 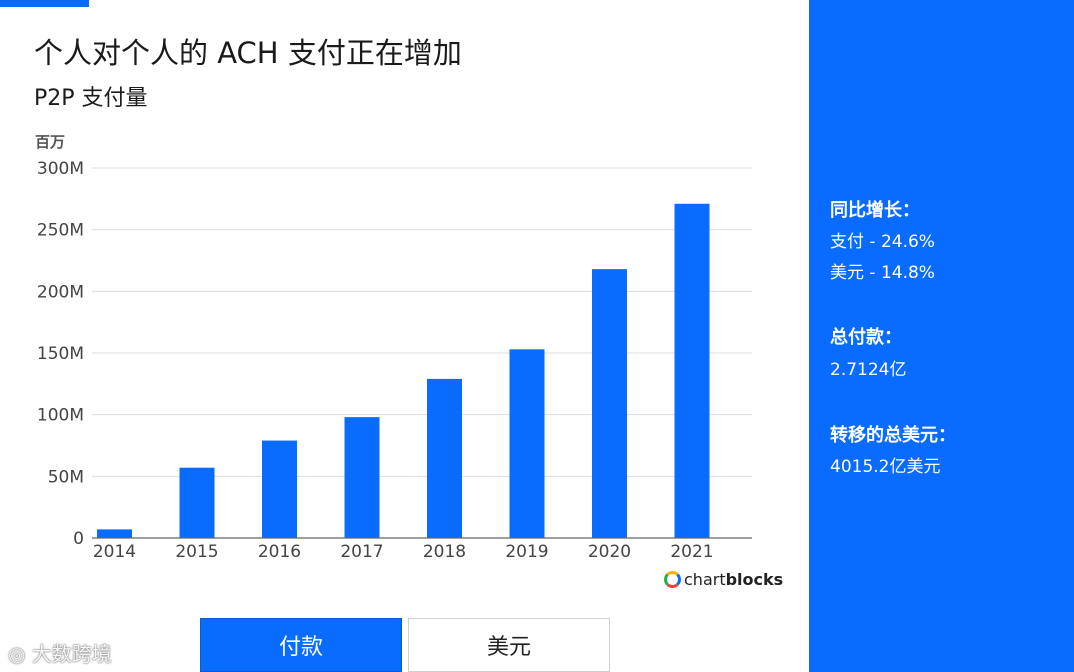 What do you see at coordinates (362, 477) in the screenshot?
I see `bar-2017` at bounding box center [362, 477].